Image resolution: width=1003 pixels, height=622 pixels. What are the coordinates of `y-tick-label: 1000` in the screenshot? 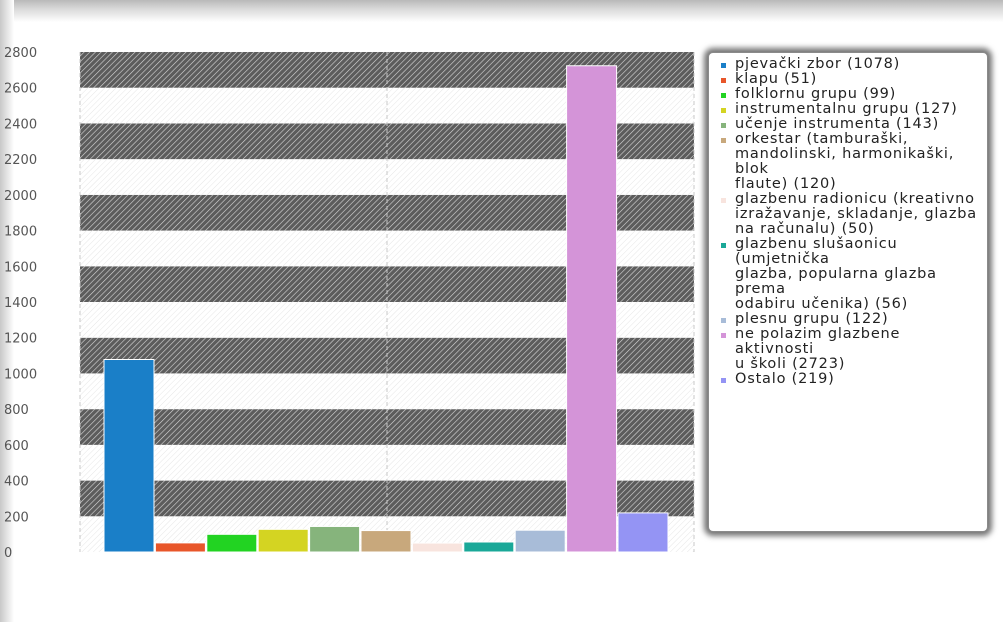 It's located at (20, 374).